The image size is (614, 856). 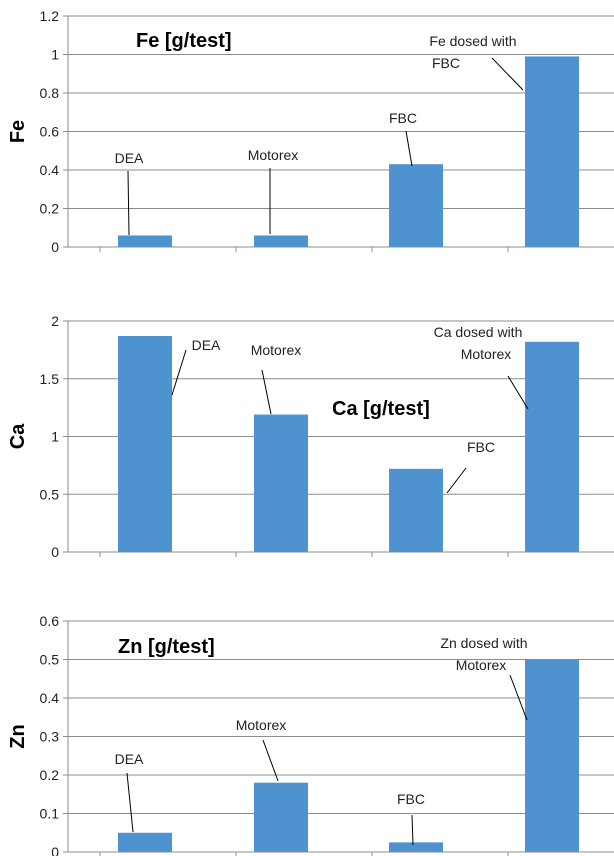 I want to click on y-axis-label: Zn, so click(x=18, y=736).